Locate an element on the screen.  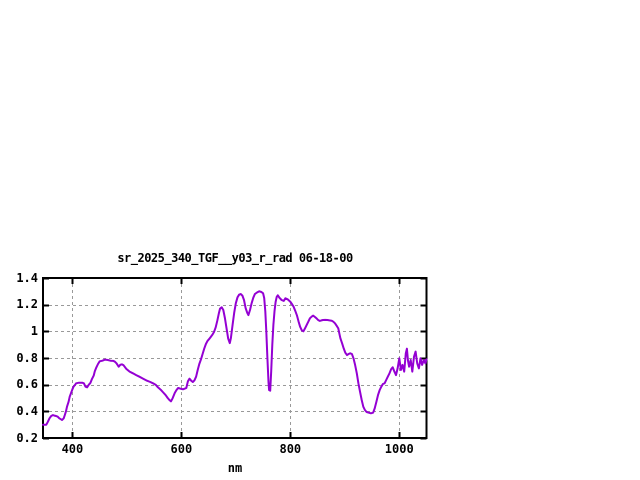
chart-title: sr_2025_340_TGF__y03_r_rad 06-18-00 is located at coordinates (235, 258).